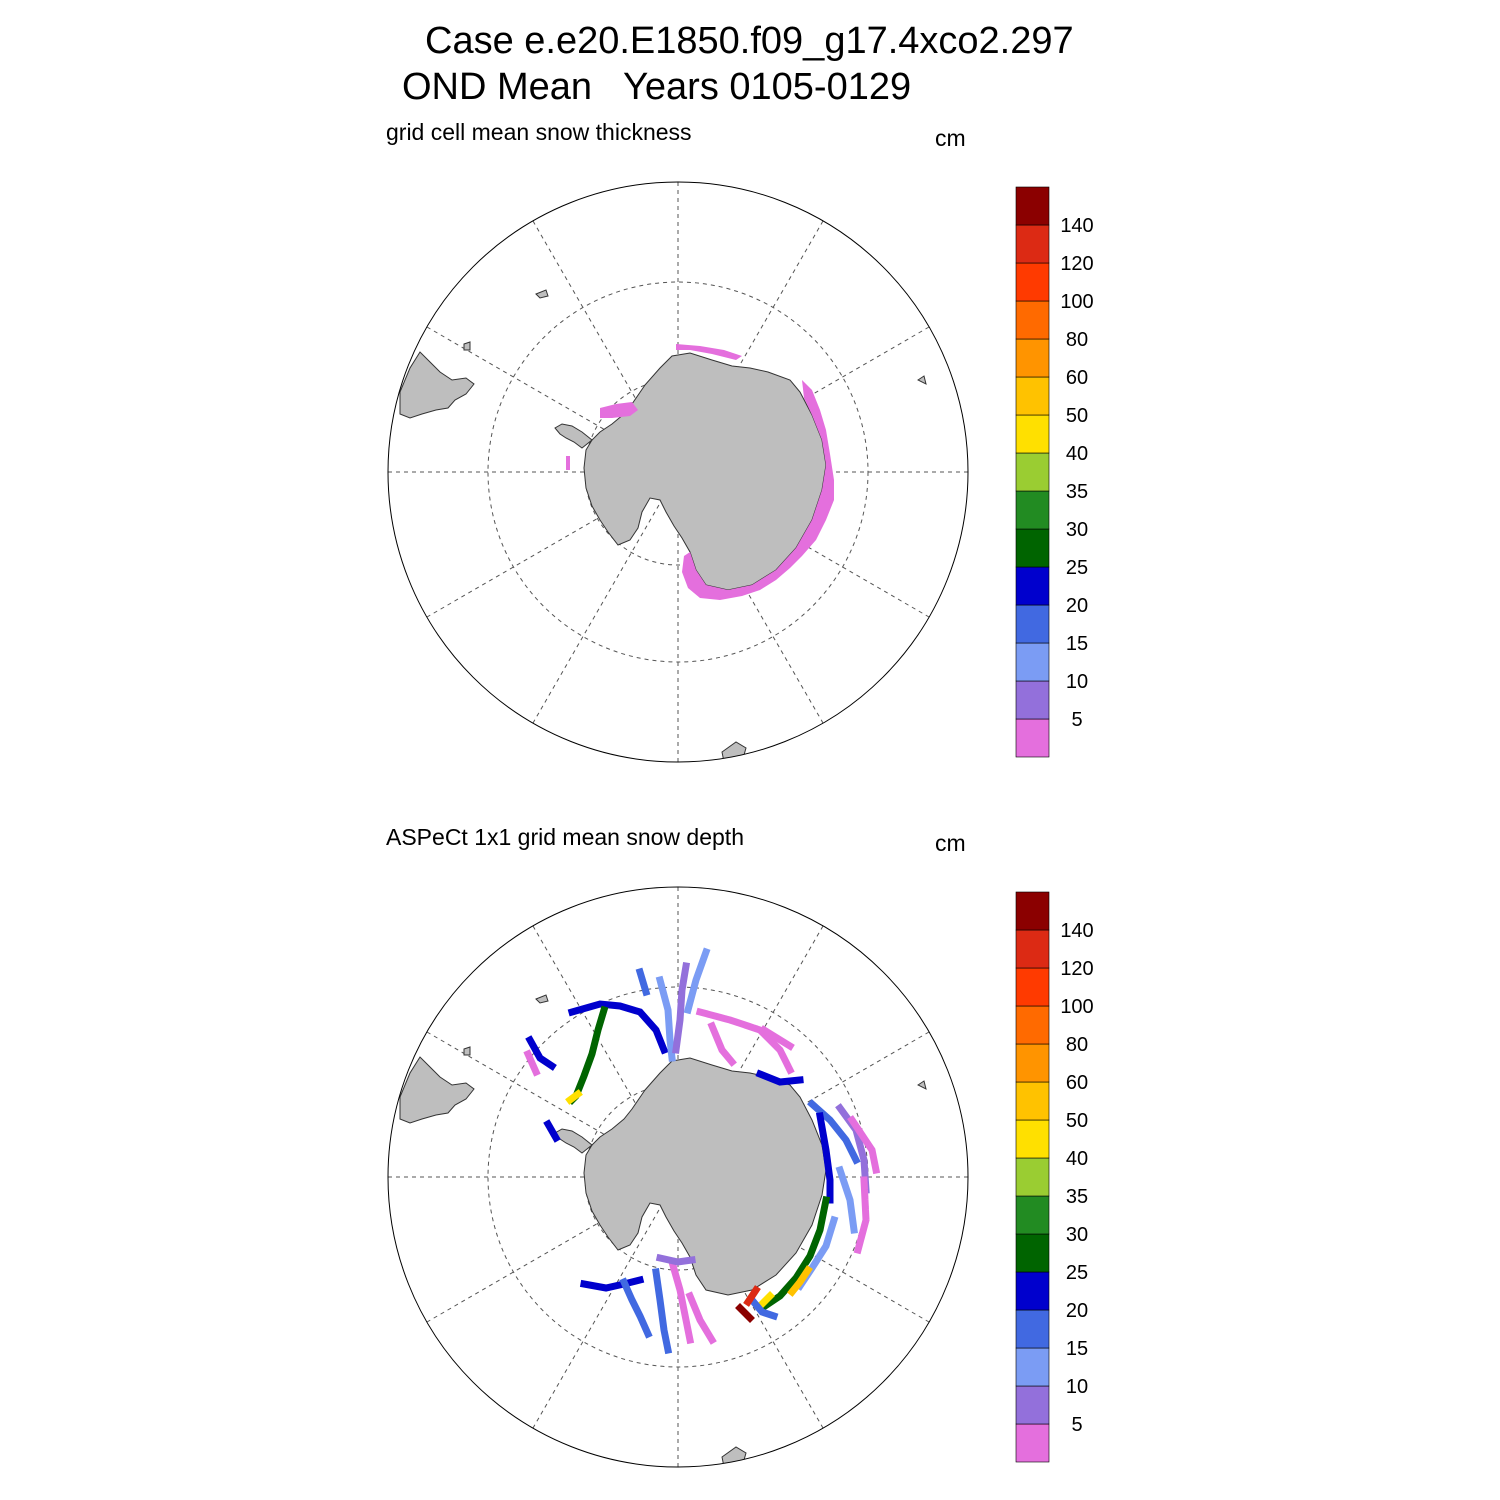 Image resolution: width=1500 pixels, height=1500 pixels. I want to click on snow-field-obs, so click(702, 1151).